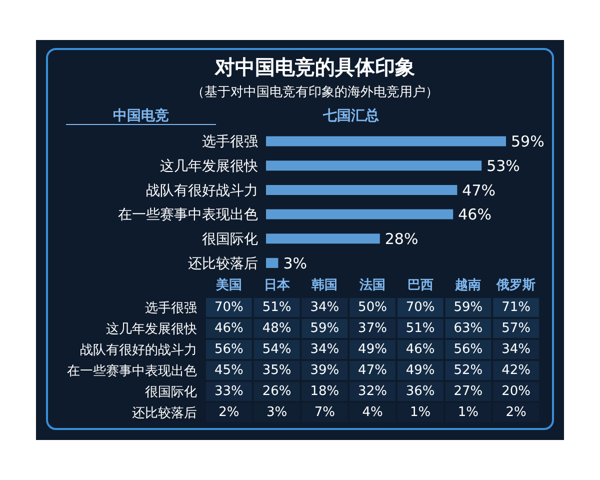 This screenshot has width=600, height=480. I want to click on data-label: 52%, so click(468, 370).